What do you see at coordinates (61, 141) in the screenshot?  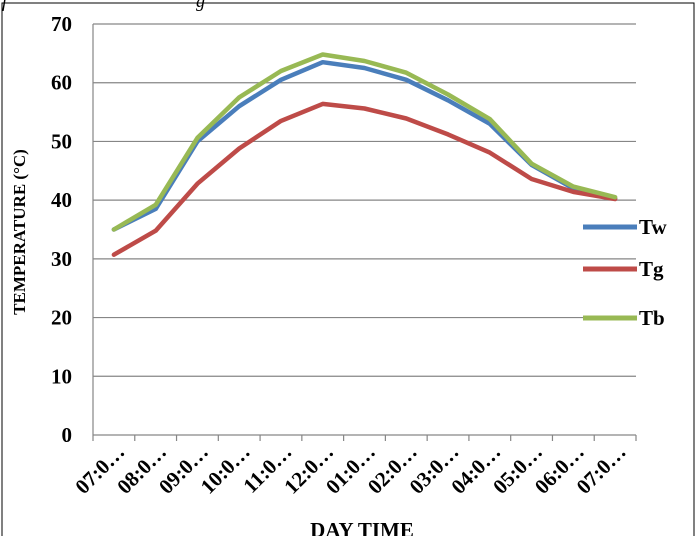 I see `y-tick-label: 50` at bounding box center [61, 141].